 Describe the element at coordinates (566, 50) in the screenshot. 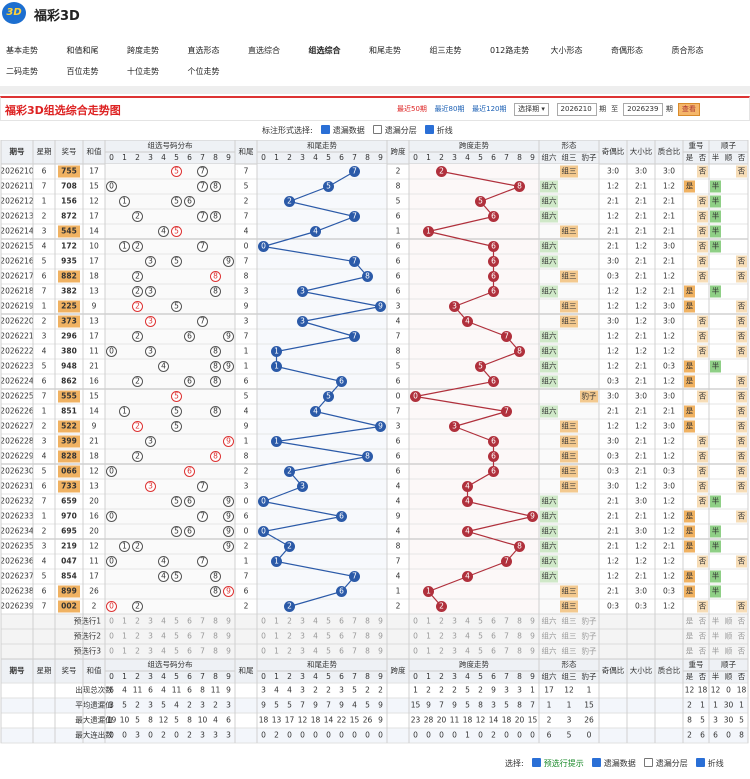

I see `nav-link: 大小形态` at that location.